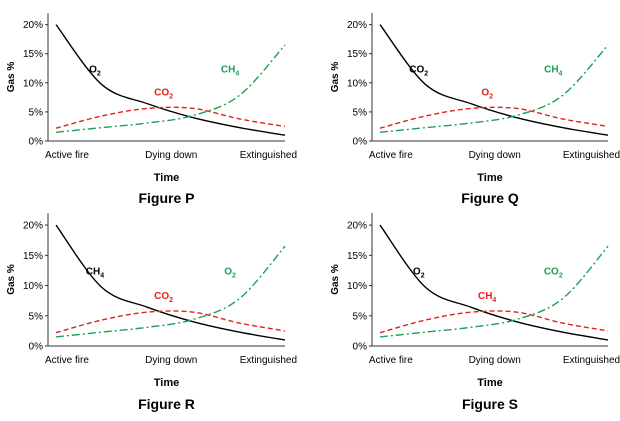  Describe the element at coordinates (166, 198) in the screenshot. I see `figure-caption: Figure P` at that location.